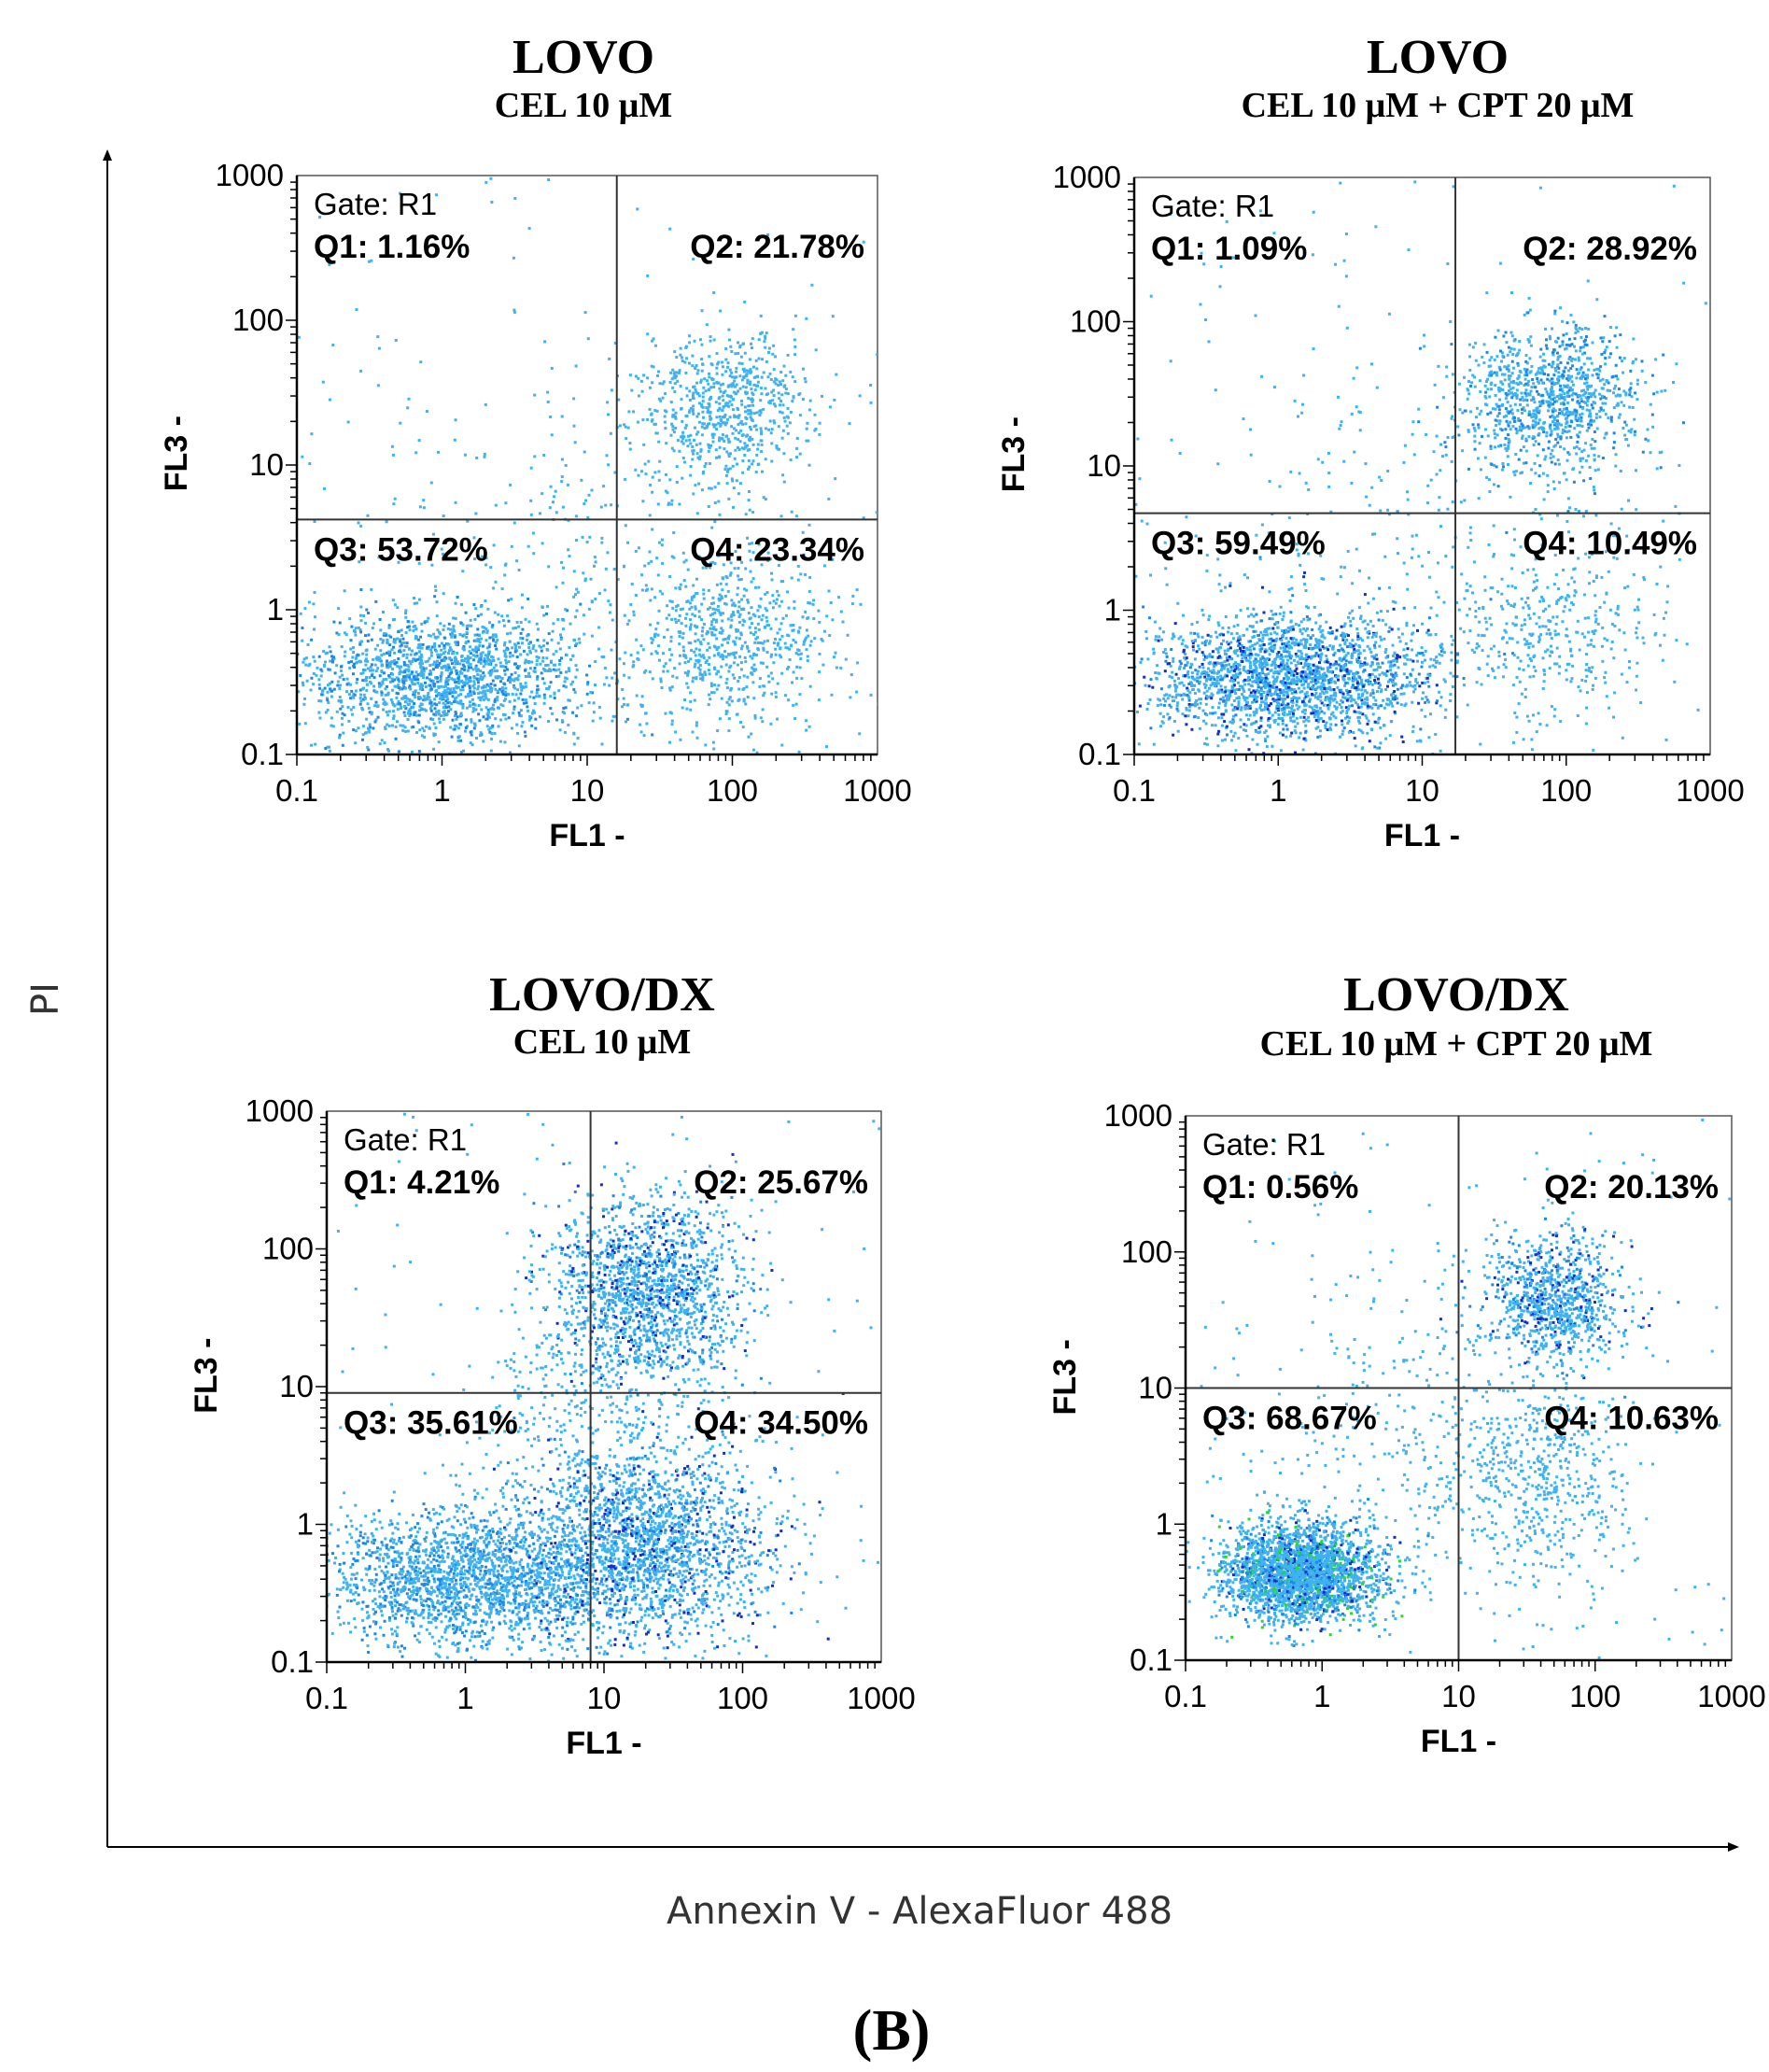 The height and width of the screenshot is (2072, 1769). I want to click on outer-x-arrow, so click(1733, 1847).